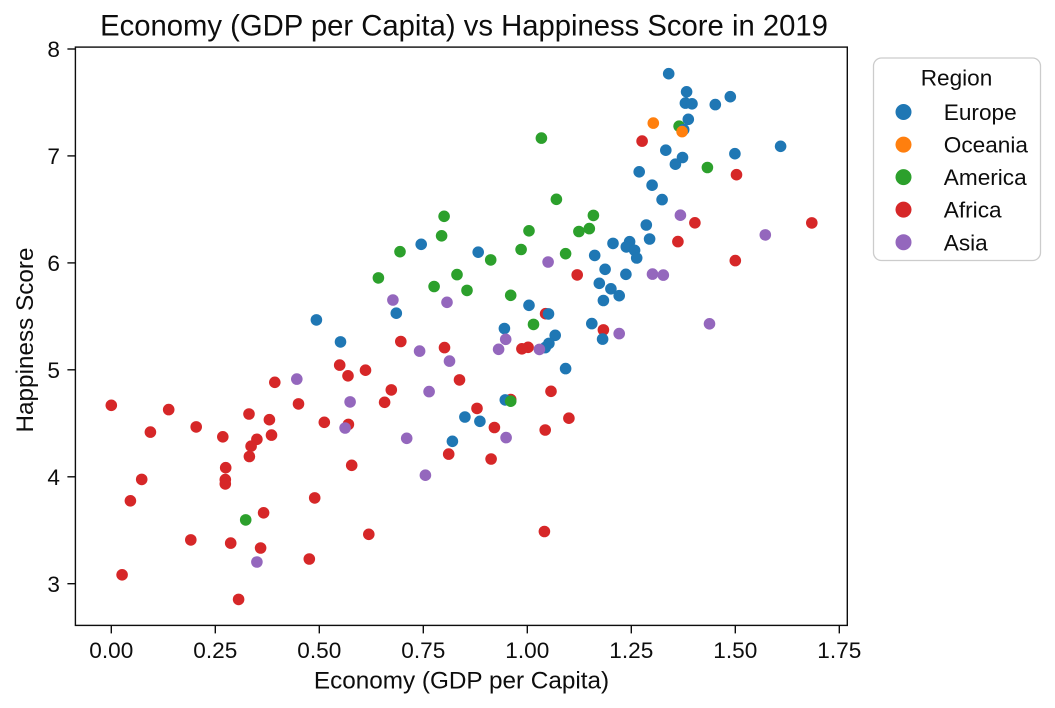 The width and height of the screenshot is (1055, 708). What do you see at coordinates (53, 477) in the screenshot?
I see `svg-text: 4` at bounding box center [53, 477].